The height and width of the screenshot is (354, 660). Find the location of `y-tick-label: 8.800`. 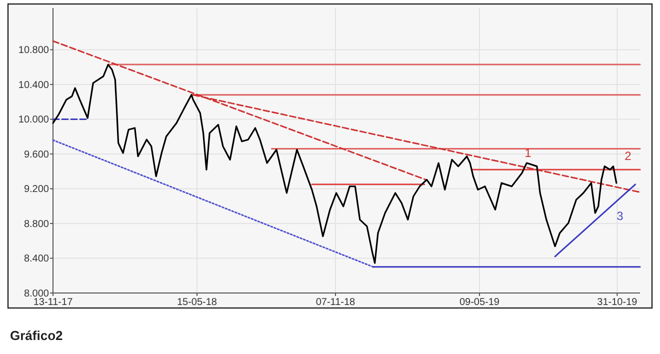

y-tick-label: 8.800 is located at coordinates (37, 224).